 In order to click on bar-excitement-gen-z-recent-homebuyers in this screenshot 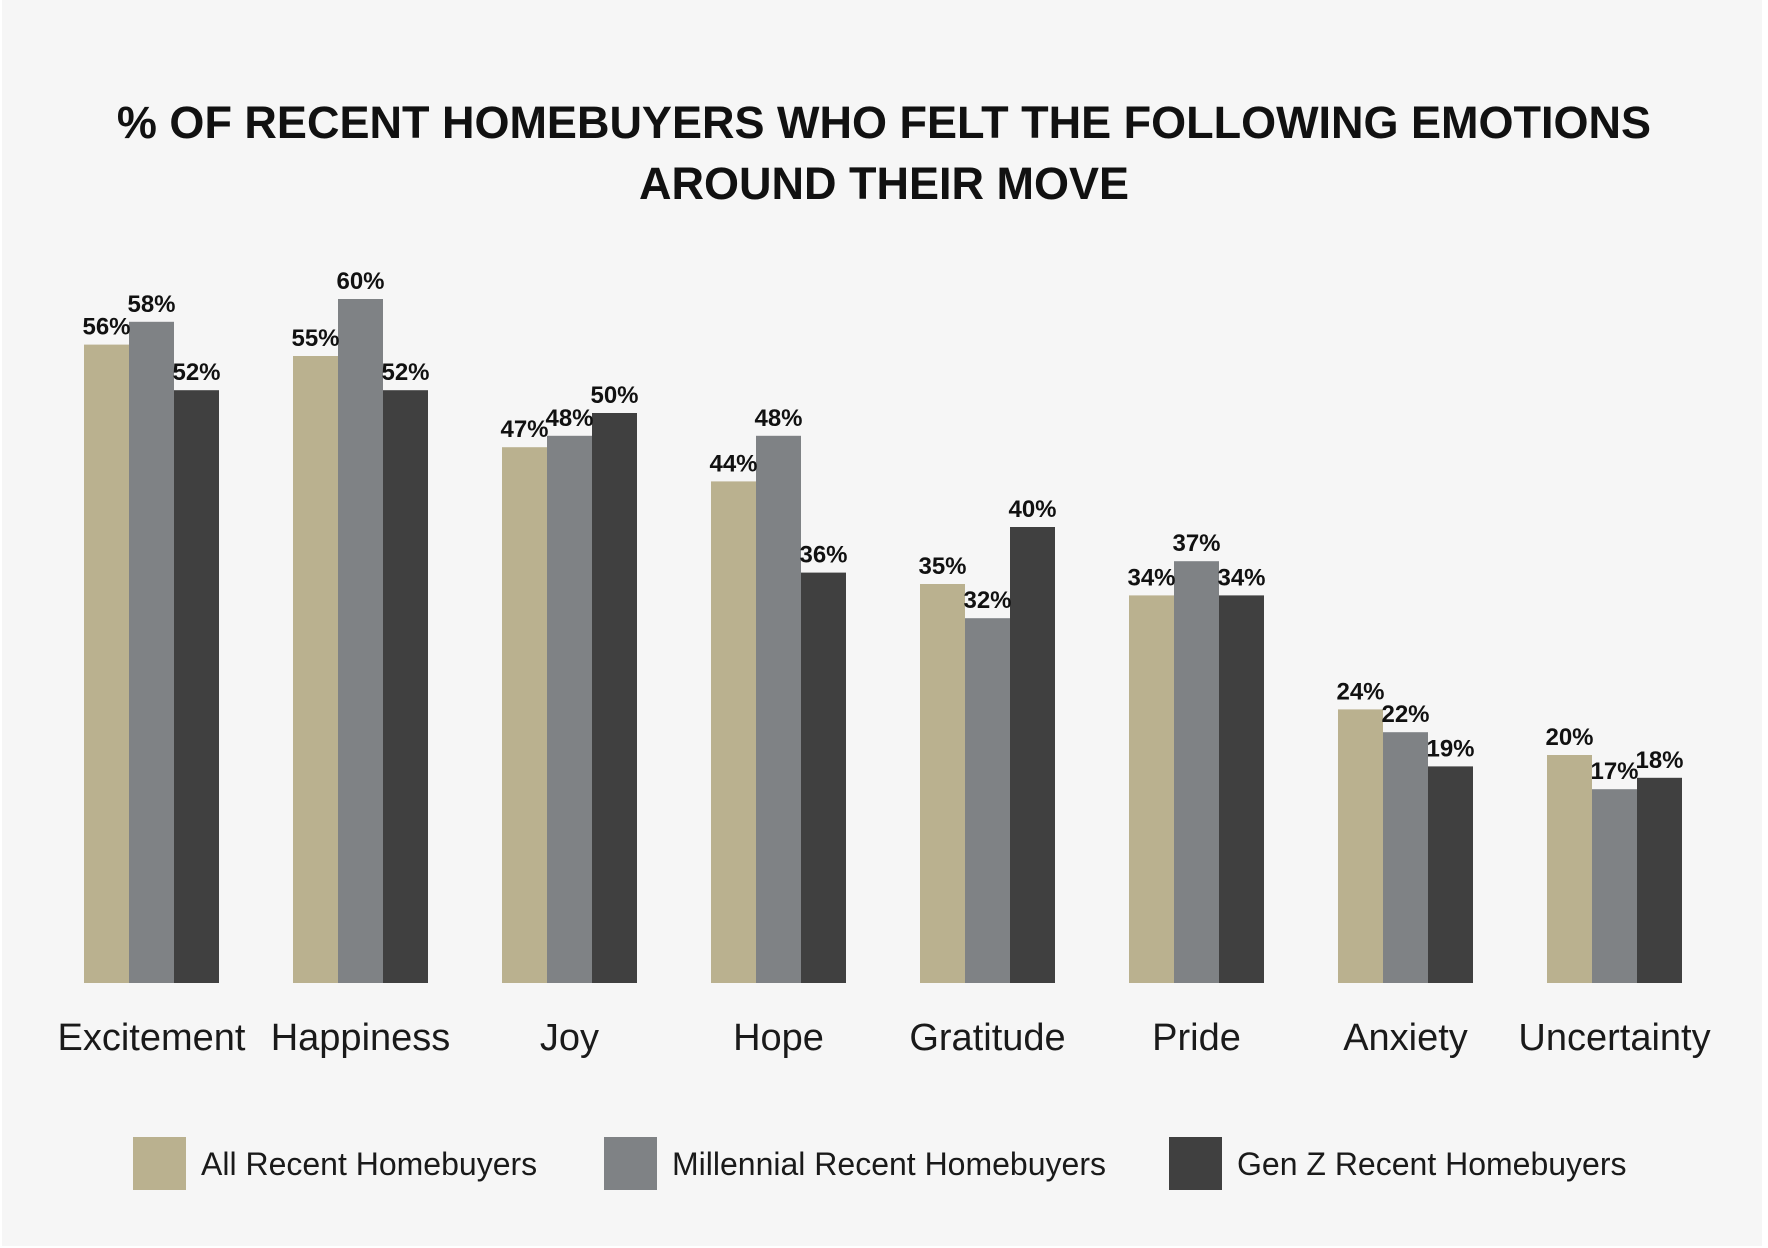, I will do `click(196, 686)`.